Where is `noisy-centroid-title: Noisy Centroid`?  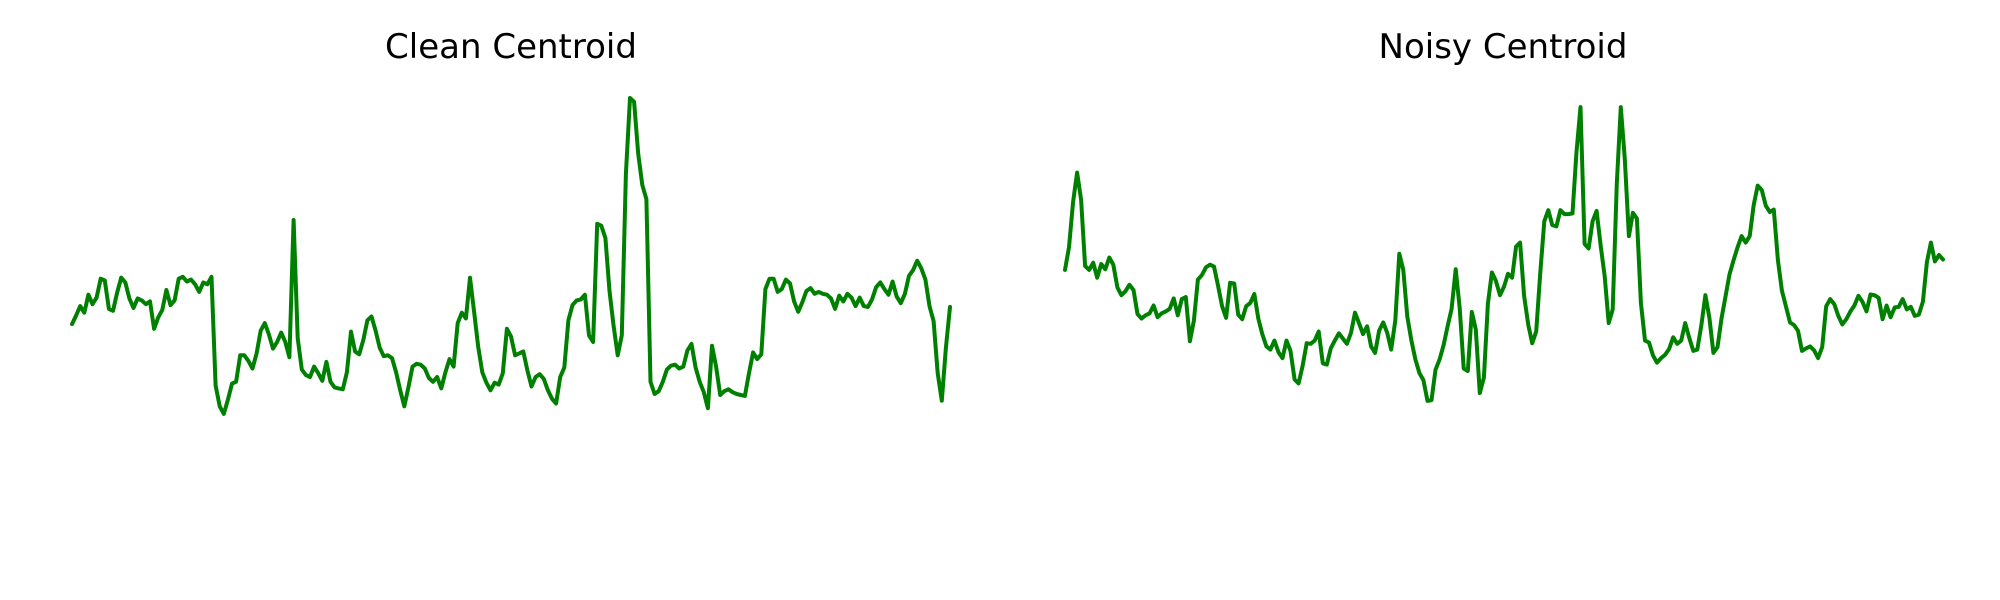
noisy-centroid-title: Noisy Centroid is located at coordinates (1503, 47).